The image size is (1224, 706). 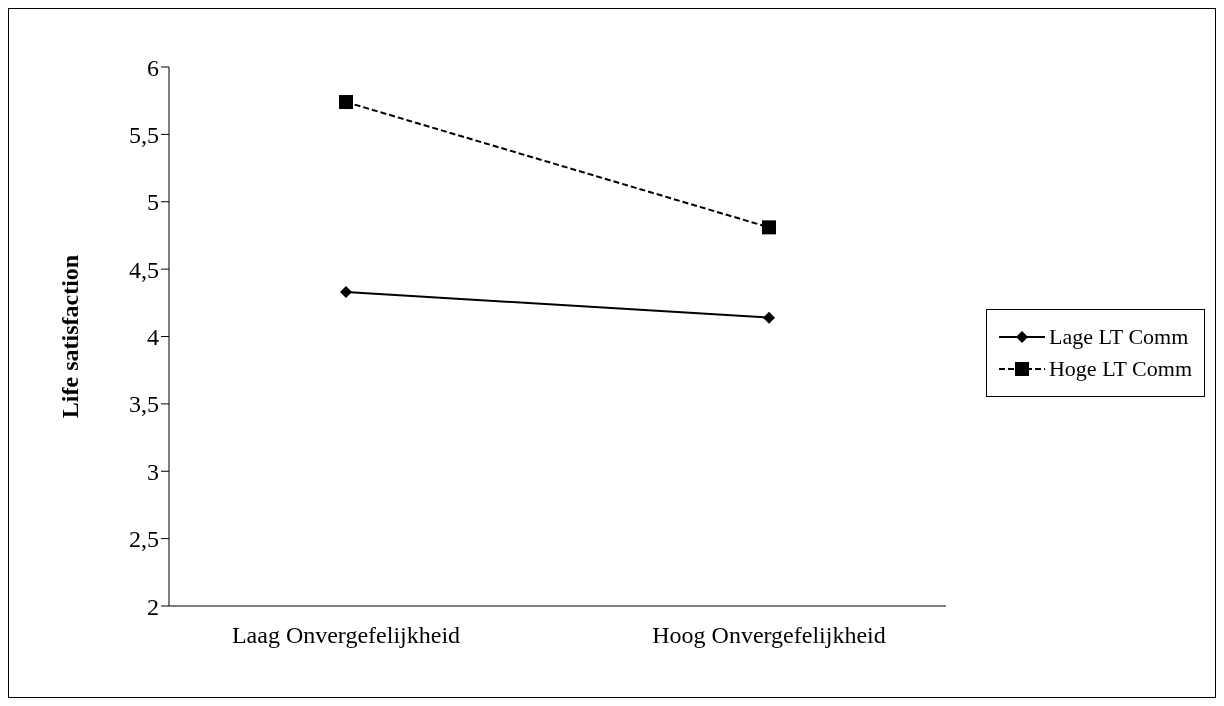 What do you see at coordinates (153, 337) in the screenshot?
I see `y-tick-label: 4` at bounding box center [153, 337].